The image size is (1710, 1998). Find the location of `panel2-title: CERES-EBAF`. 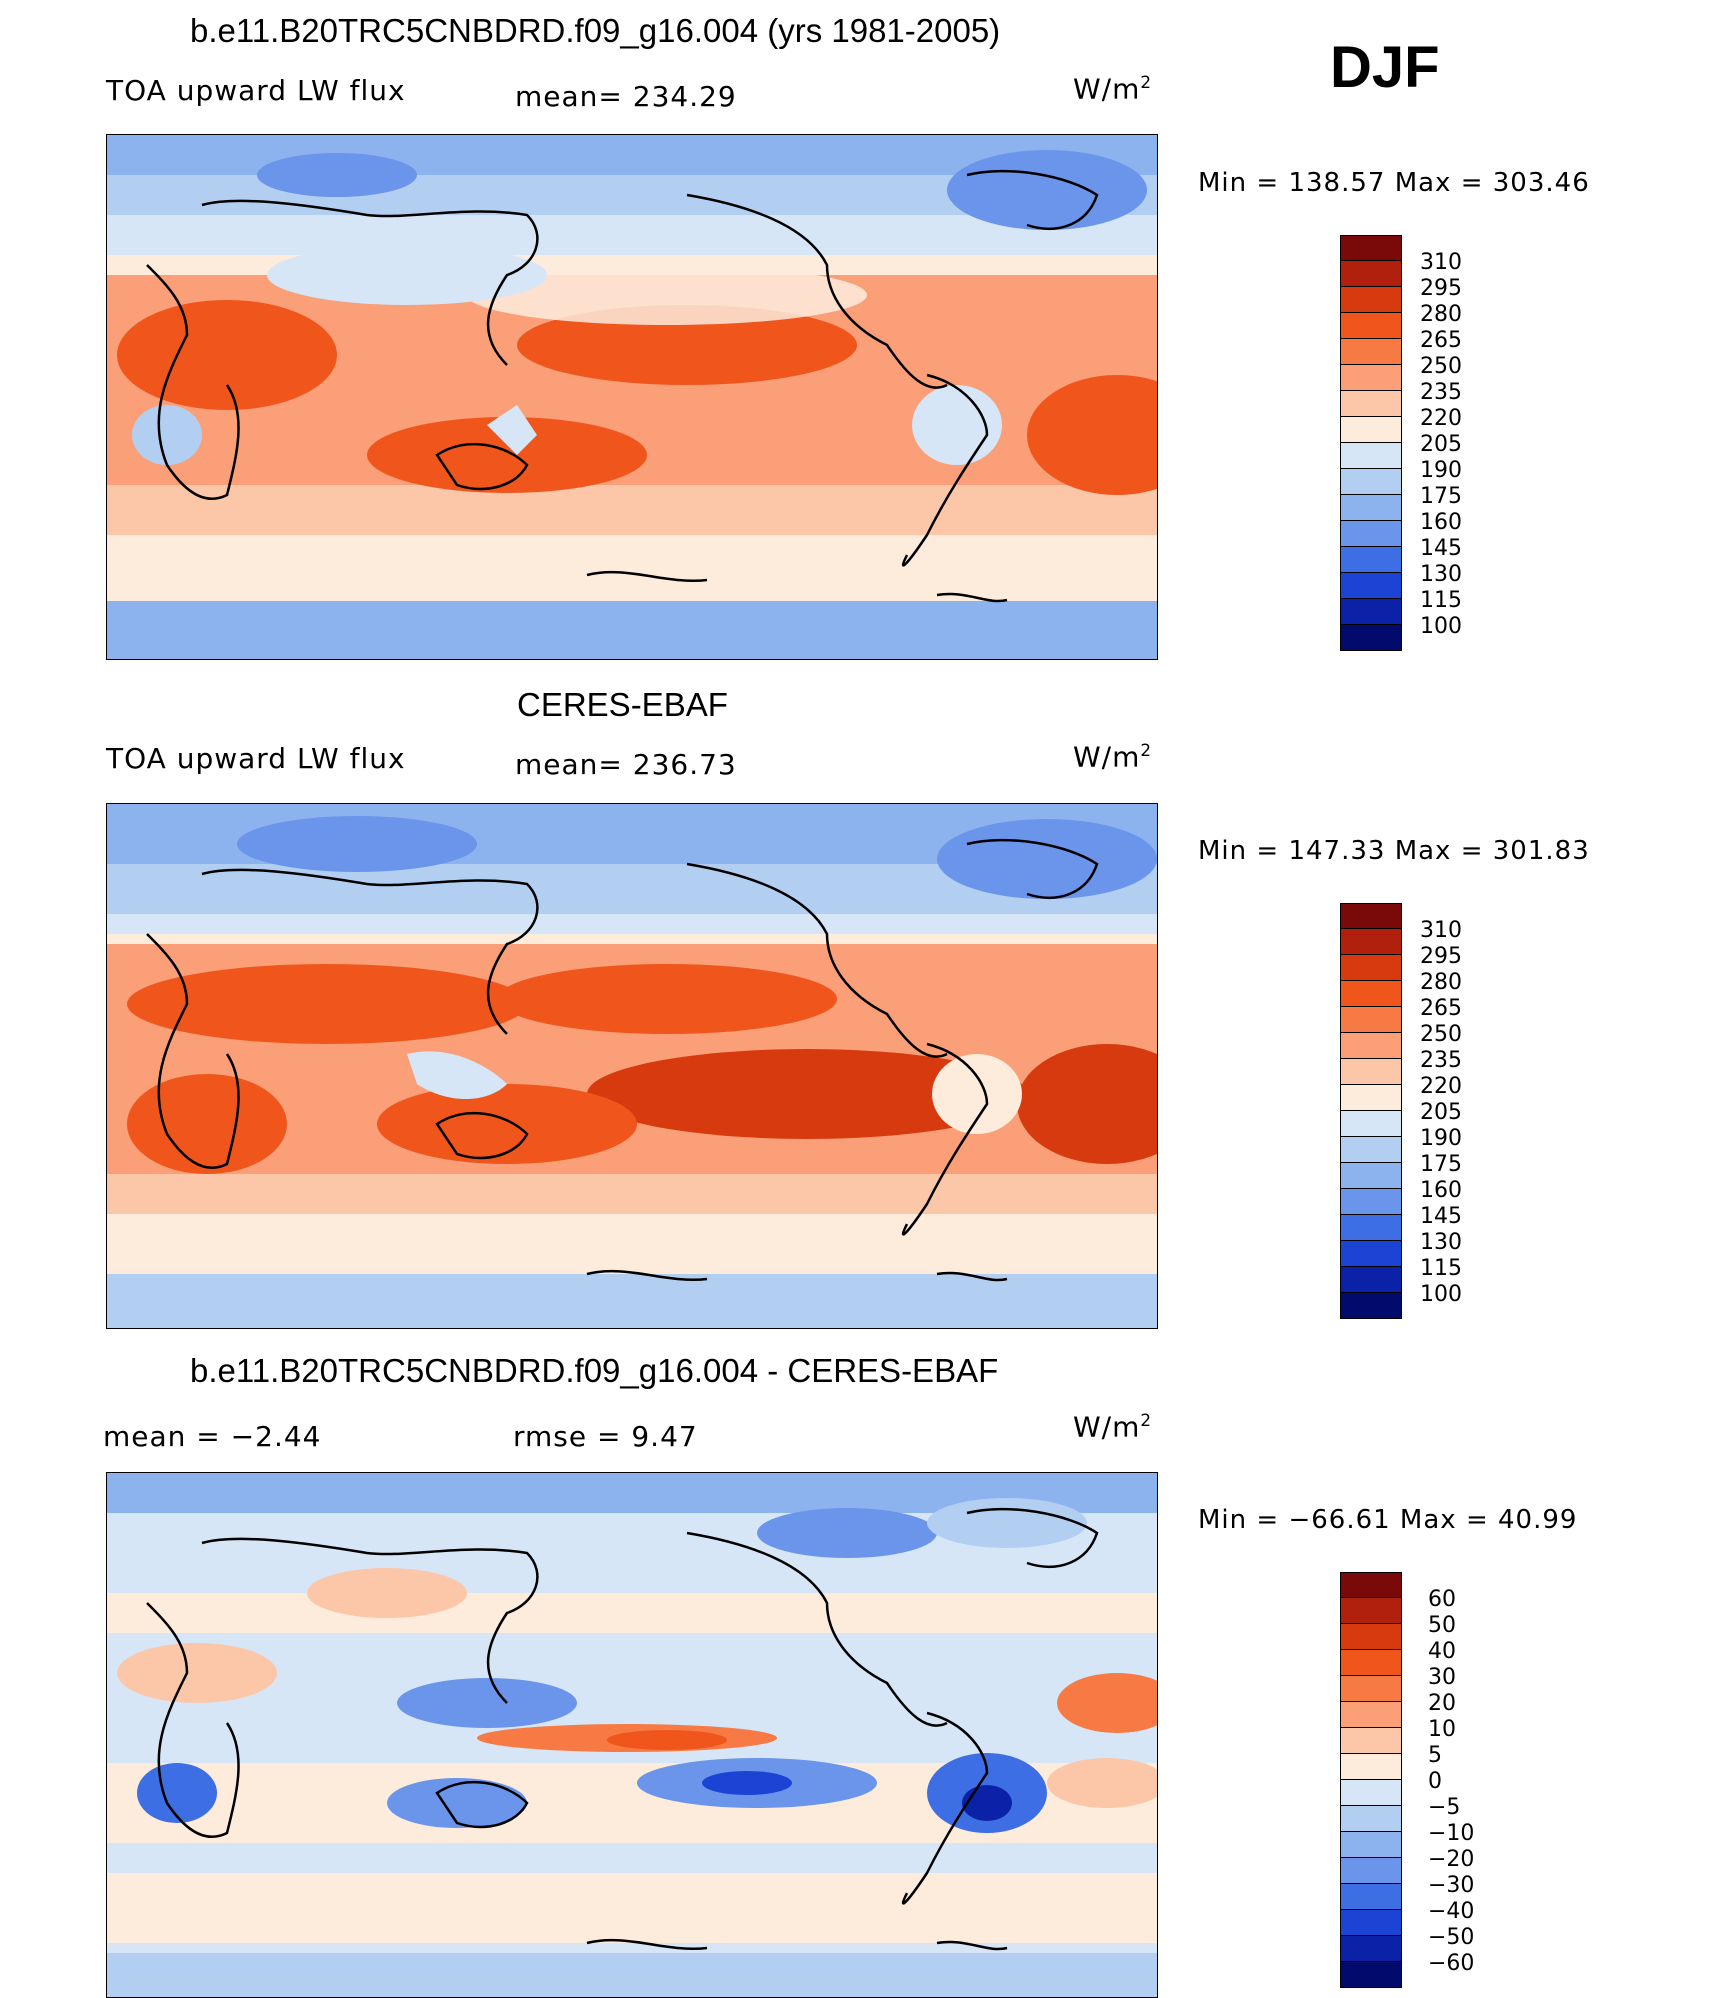

panel2-title: CERES-EBAF is located at coordinates (622, 704).